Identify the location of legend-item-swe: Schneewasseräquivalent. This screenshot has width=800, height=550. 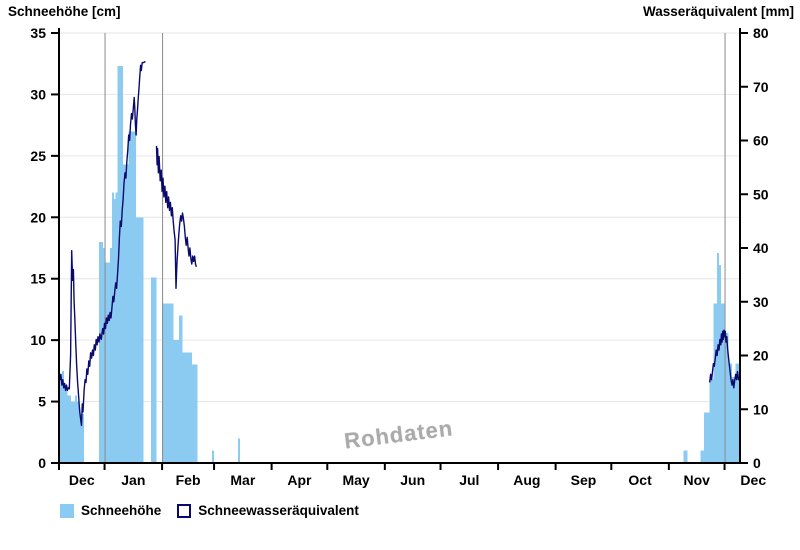
(268, 510).